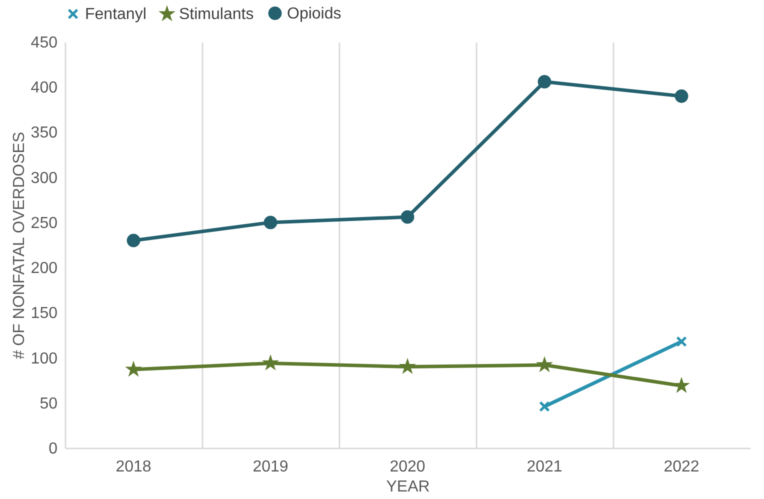 Image resolution: width=764 pixels, height=499 pixels. What do you see at coordinates (44, 269) in the screenshot?
I see `y-tick-label: 200` at bounding box center [44, 269].